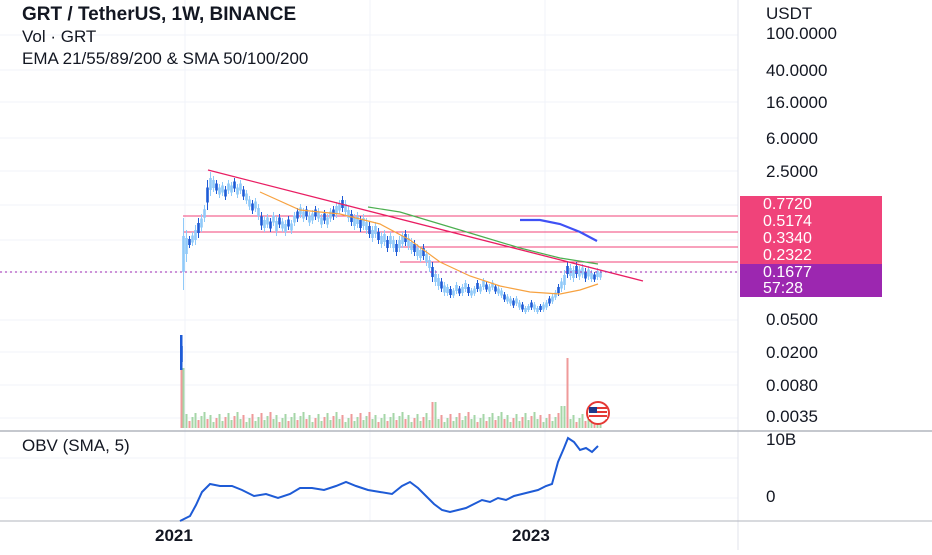  What do you see at coordinates (165, 58) in the screenshot?
I see `indicators-legend: EMA 21/55/89/200 & SMA 50/100/200` at bounding box center [165, 58].